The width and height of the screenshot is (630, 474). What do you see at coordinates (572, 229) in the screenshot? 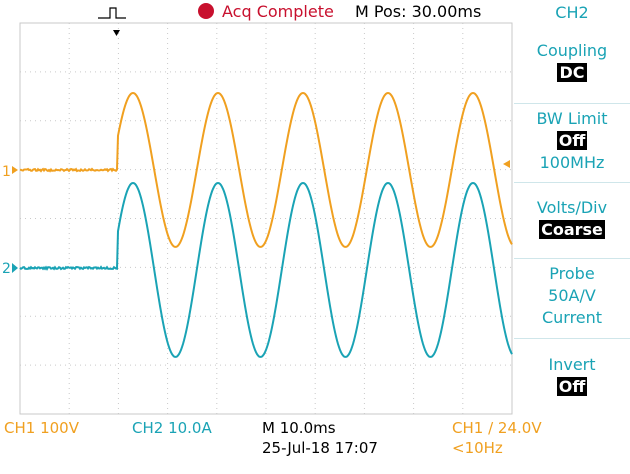
I see `menu-volts-div-value: Coarse` at bounding box center [572, 229].